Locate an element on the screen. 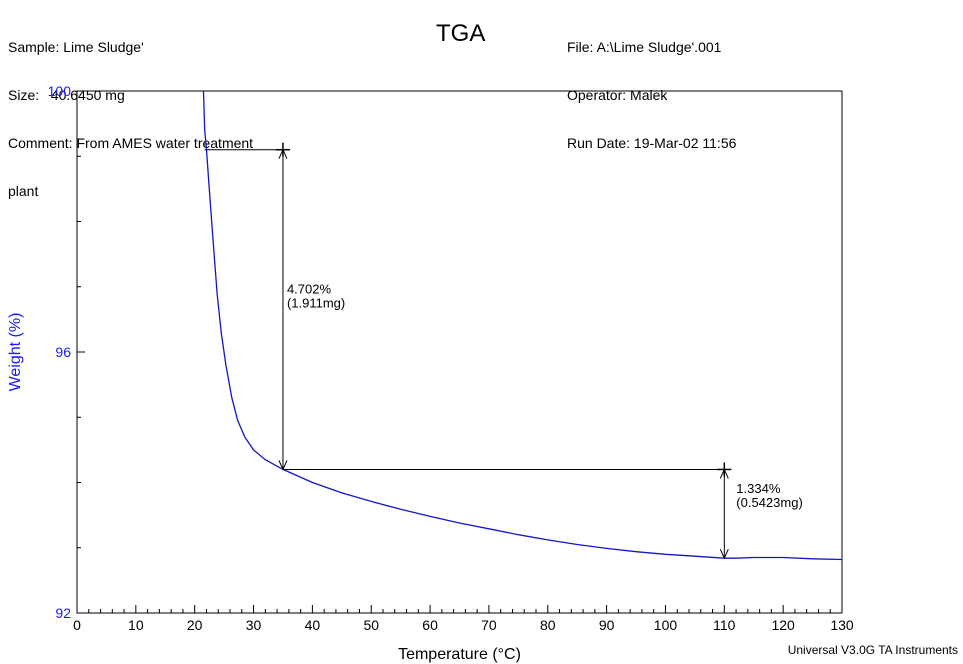  x-tick-label: 100 is located at coordinates (666, 625).